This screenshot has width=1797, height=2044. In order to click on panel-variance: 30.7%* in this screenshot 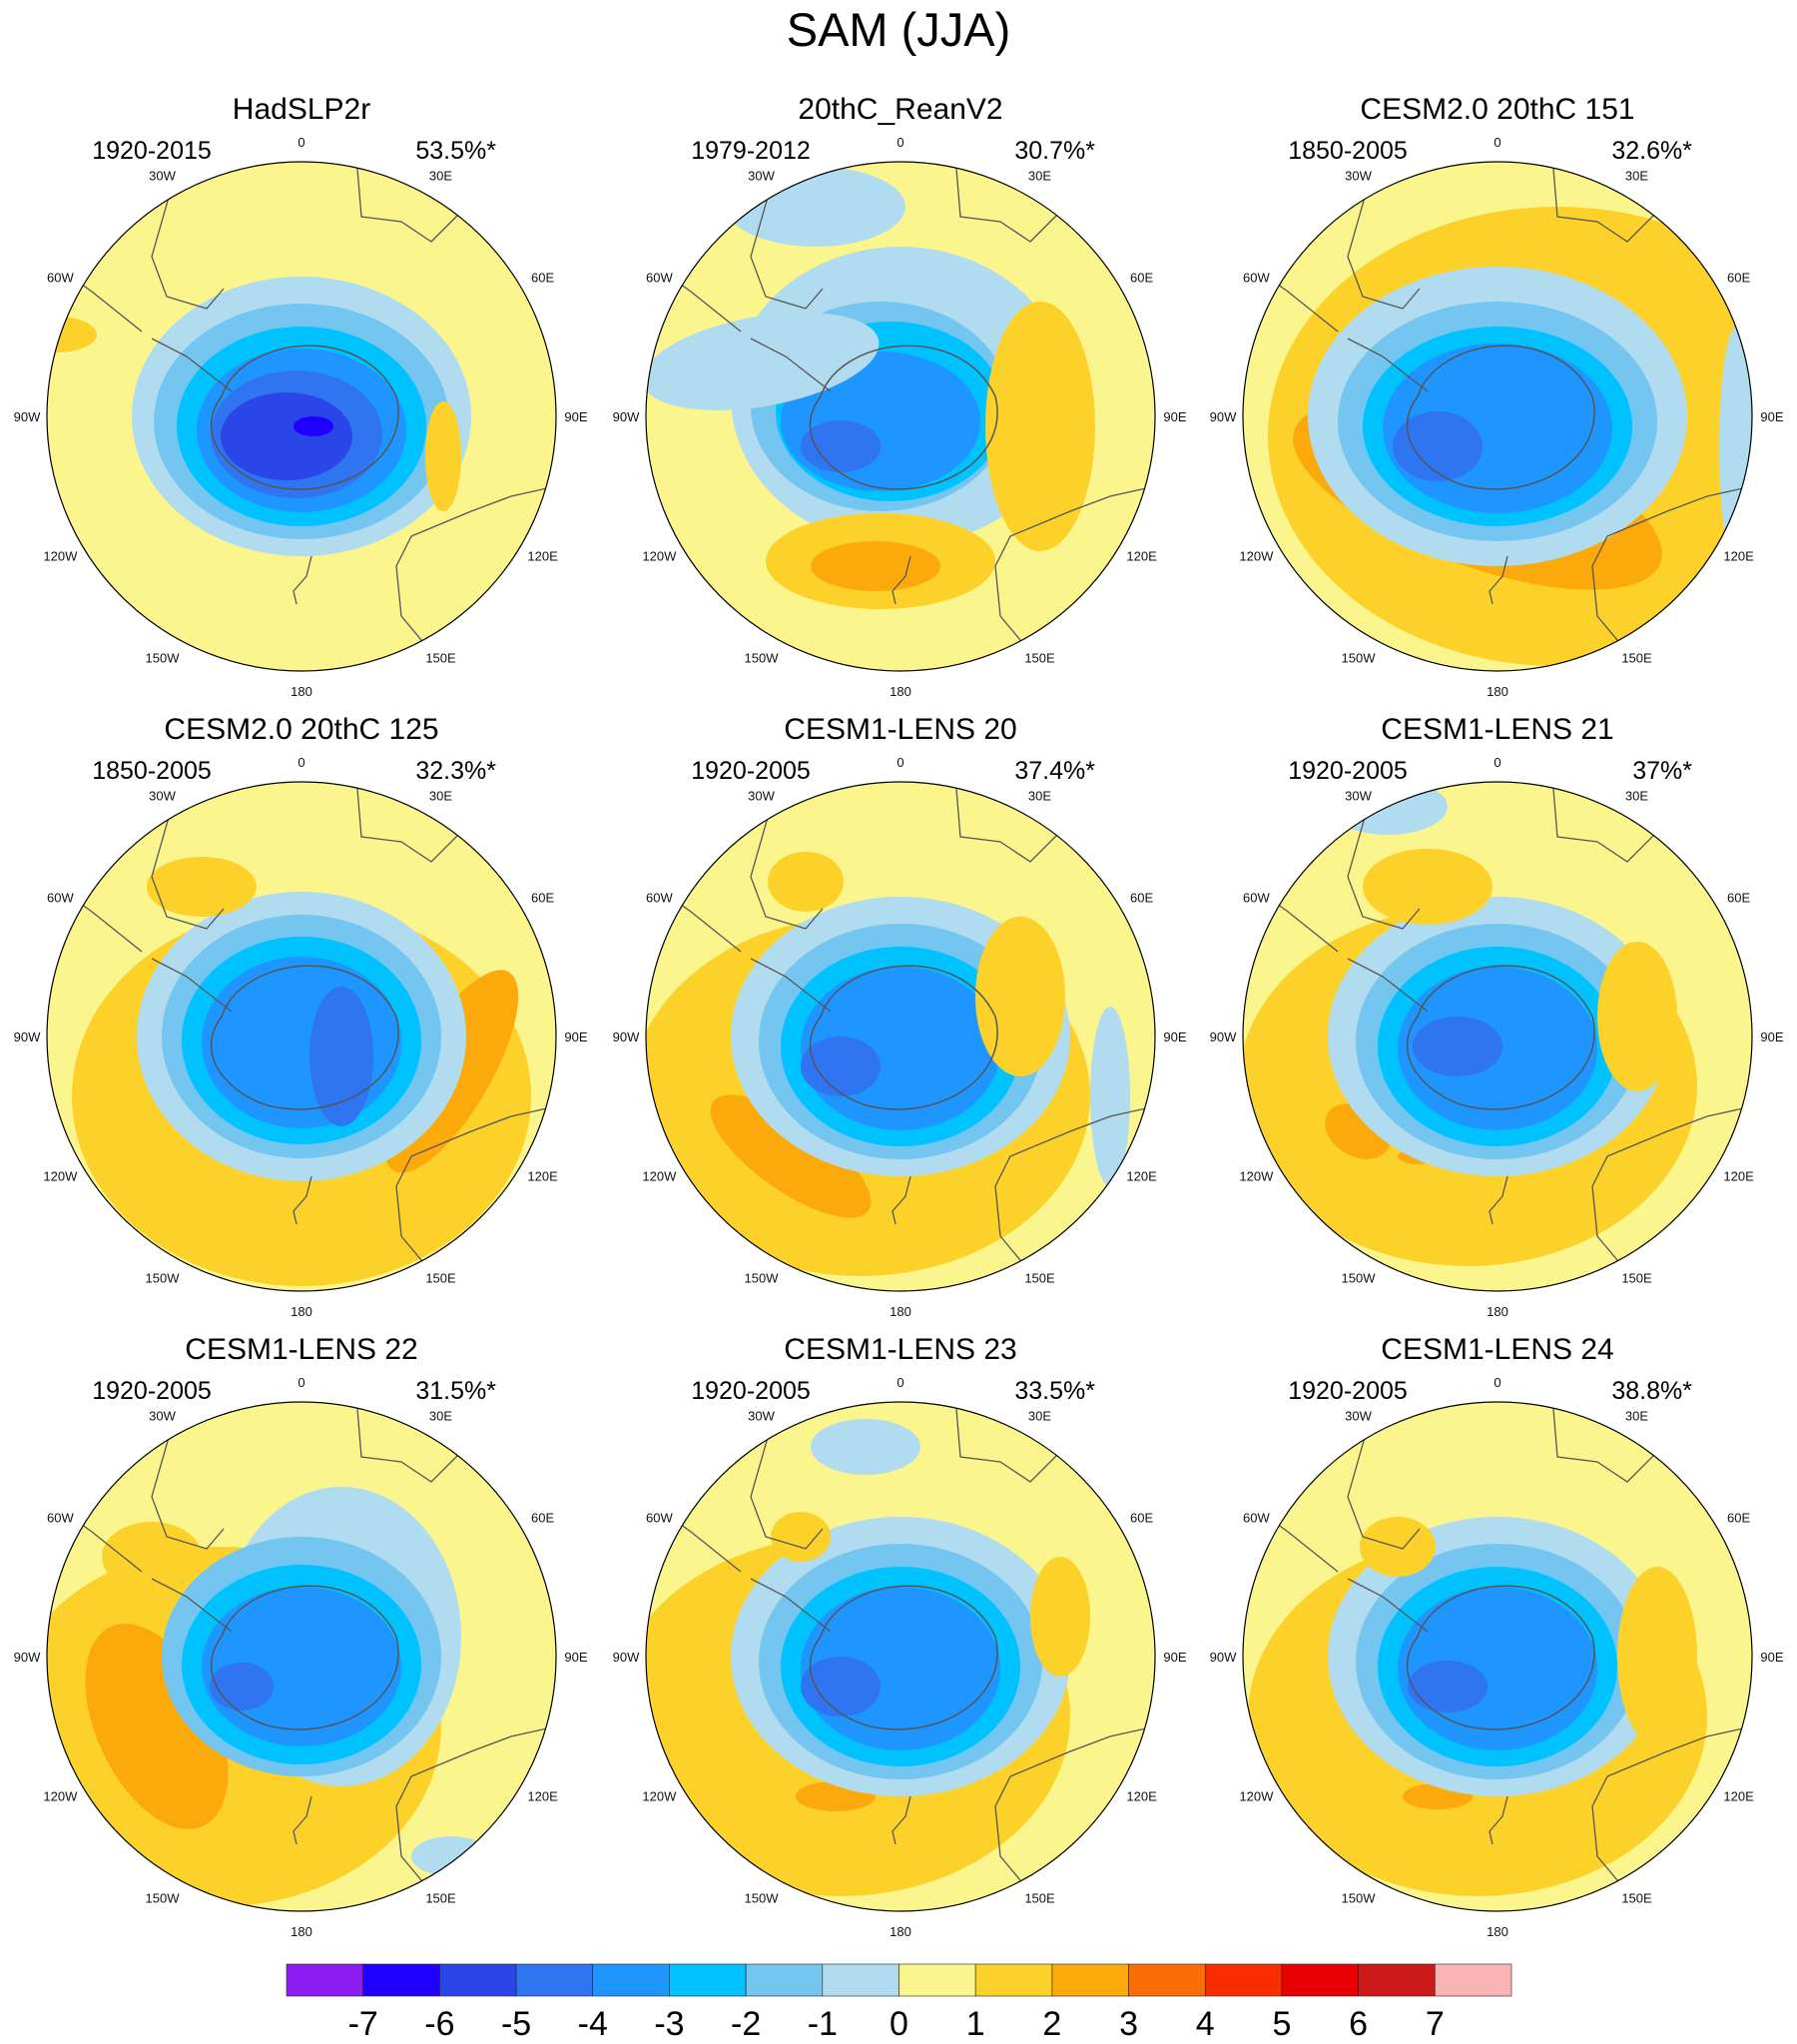, I will do `click(1054, 151)`.